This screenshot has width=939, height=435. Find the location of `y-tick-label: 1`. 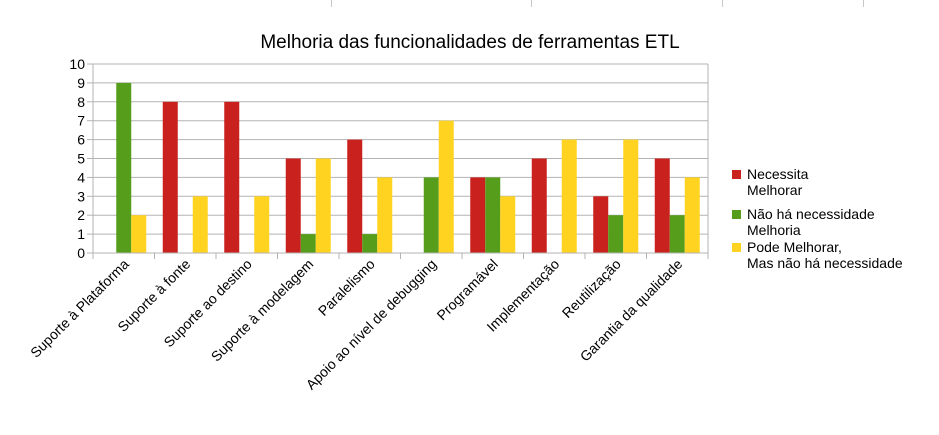

y-tick-label: 1 is located at coordinates (81, 234).